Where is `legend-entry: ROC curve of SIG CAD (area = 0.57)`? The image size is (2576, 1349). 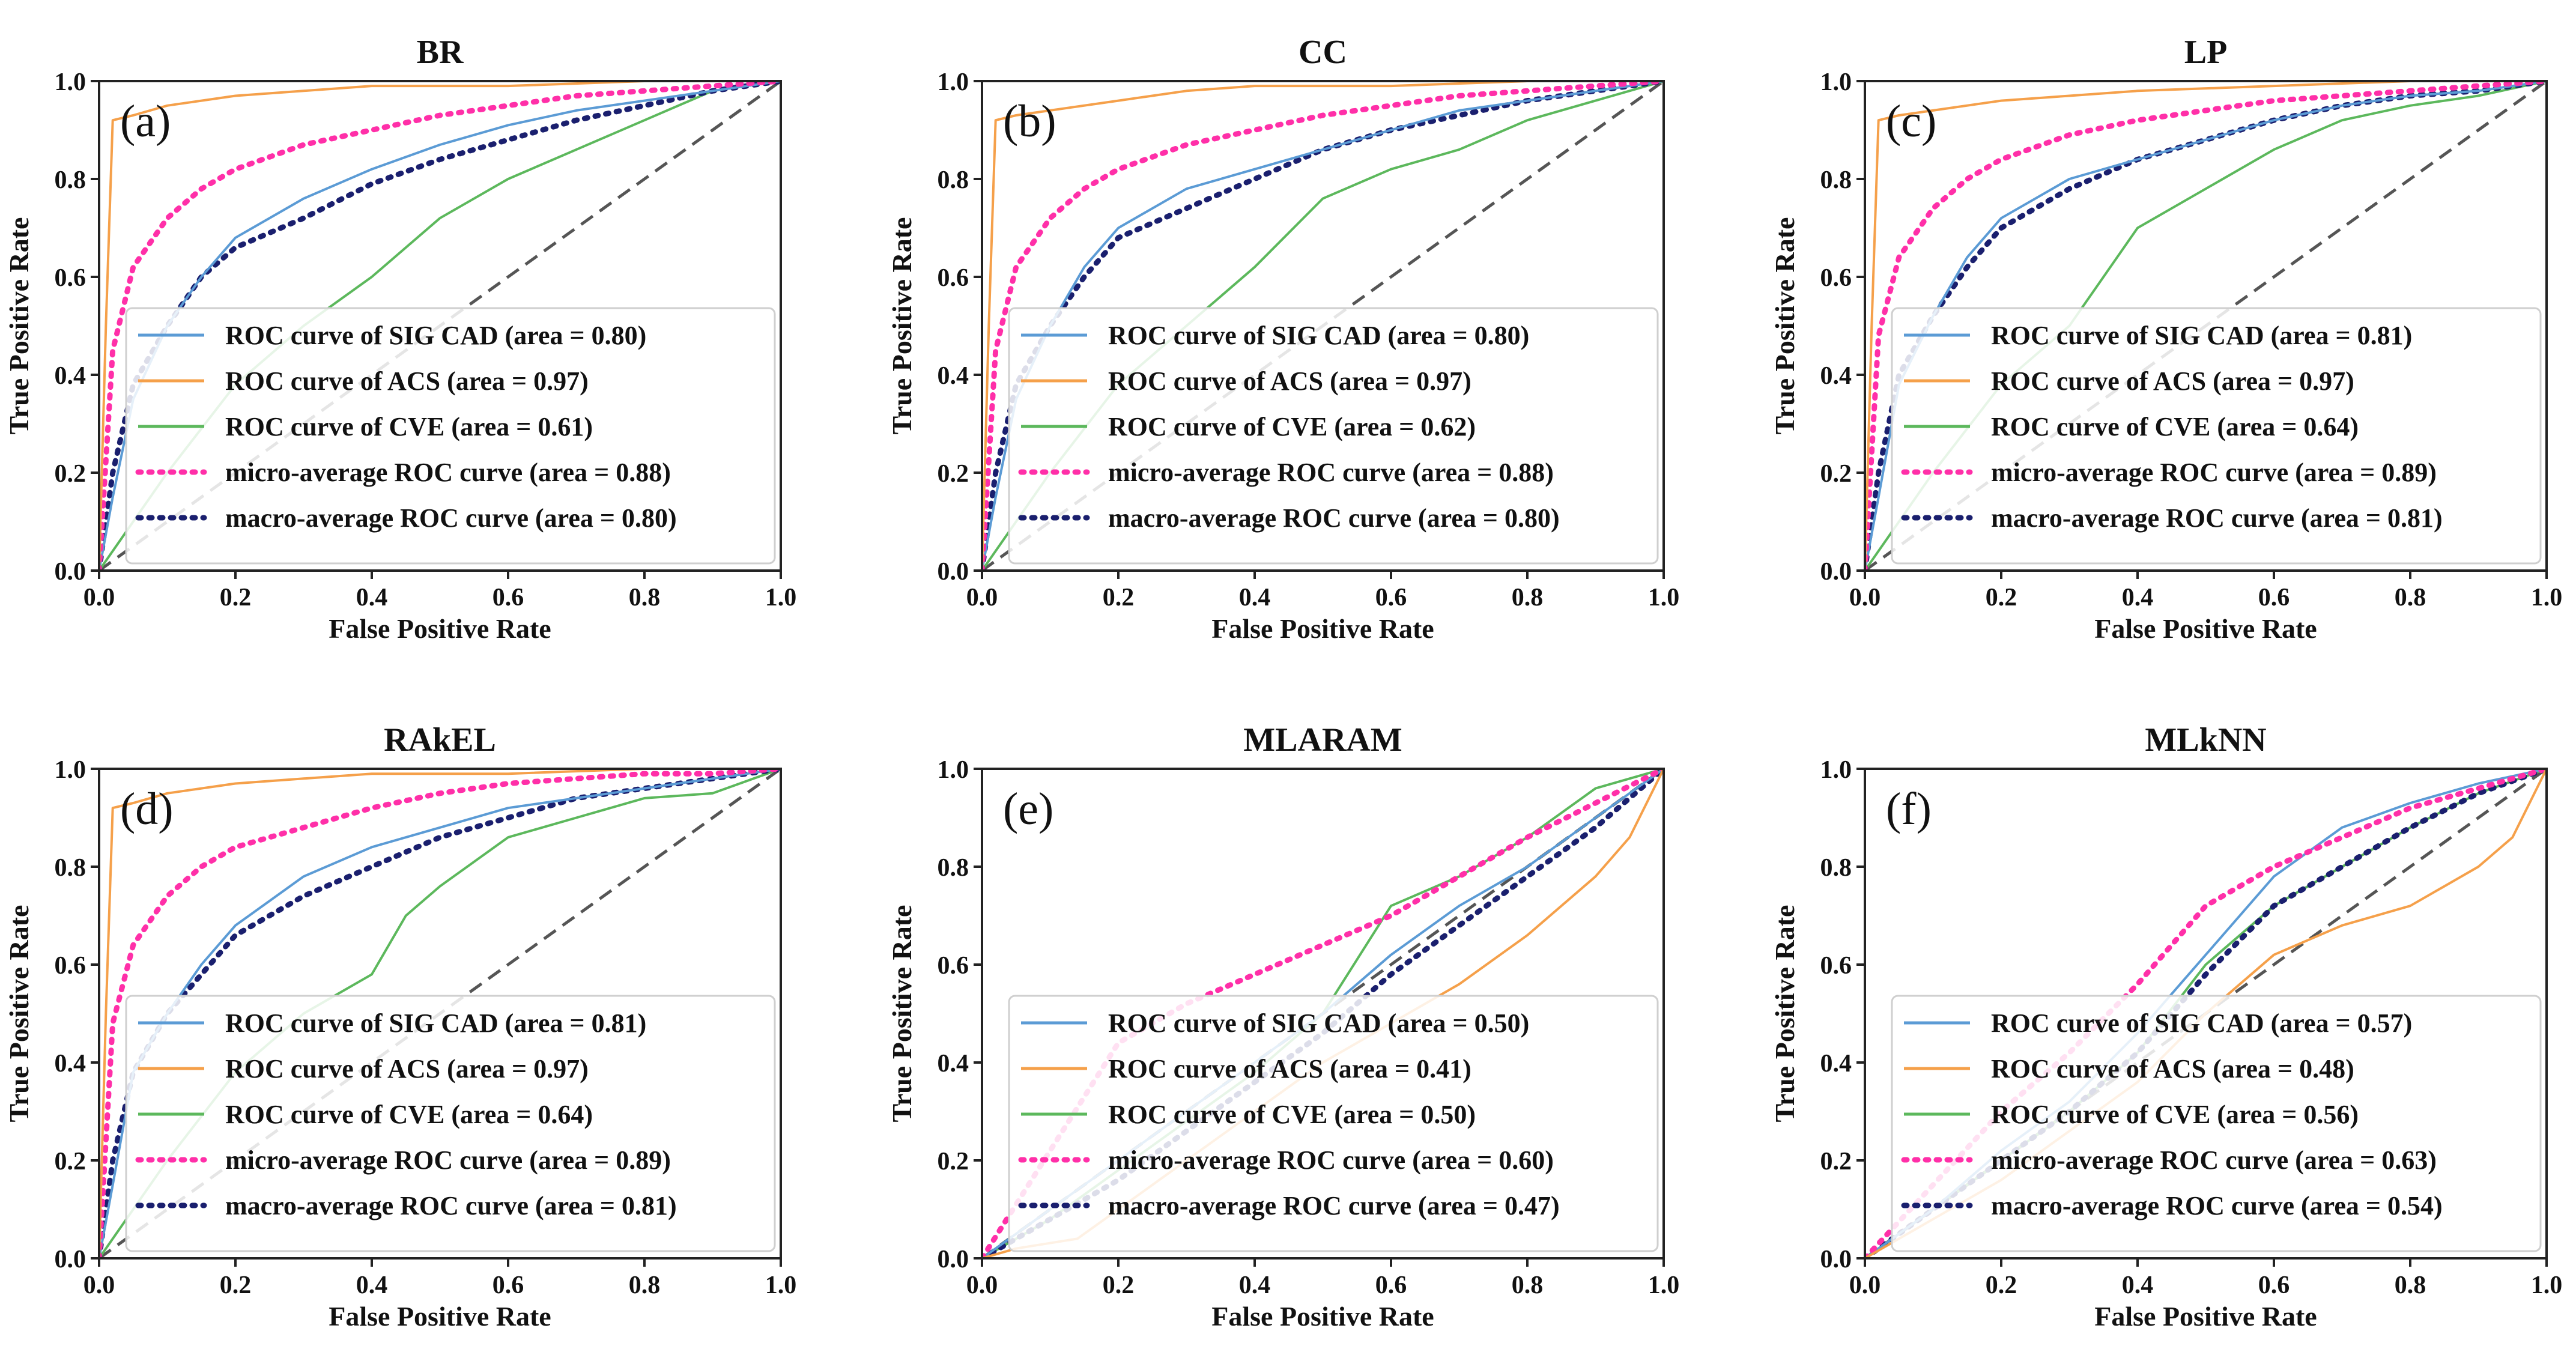 legend-entry: ROC curve of SIG CAD (area = 0.57) is located at coordinates (2201, 1023).